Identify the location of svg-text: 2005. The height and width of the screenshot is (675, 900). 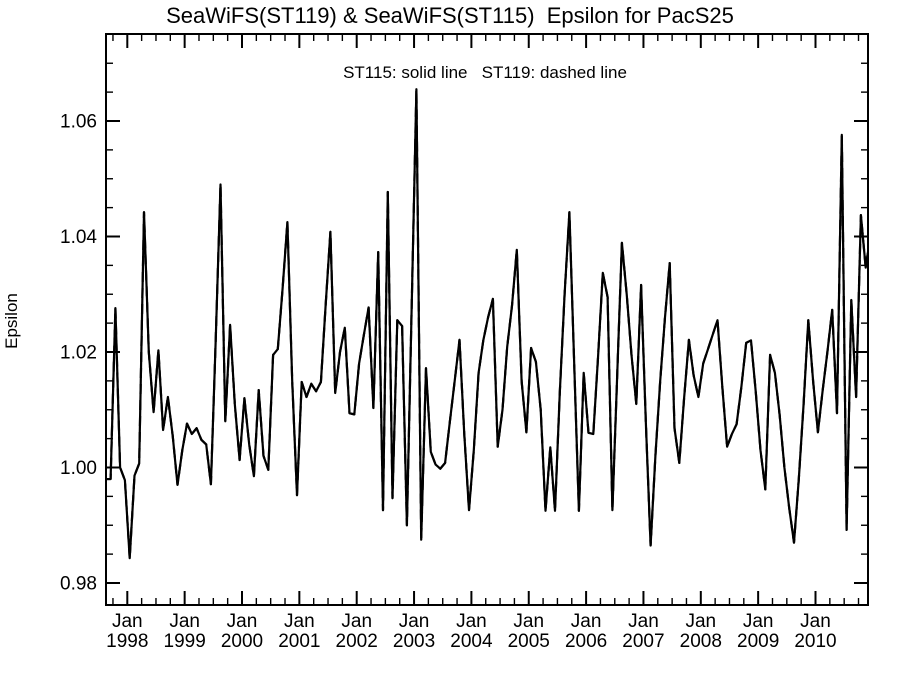
(529, 641).